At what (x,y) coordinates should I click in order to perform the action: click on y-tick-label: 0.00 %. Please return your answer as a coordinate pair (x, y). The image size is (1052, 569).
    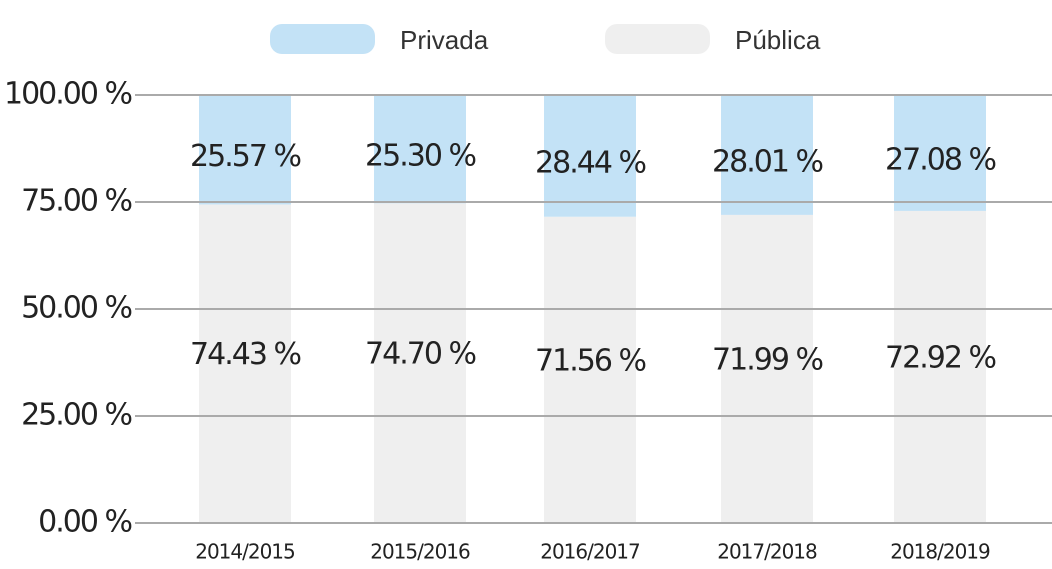
    Looking at the image, I should click on (84, 522).